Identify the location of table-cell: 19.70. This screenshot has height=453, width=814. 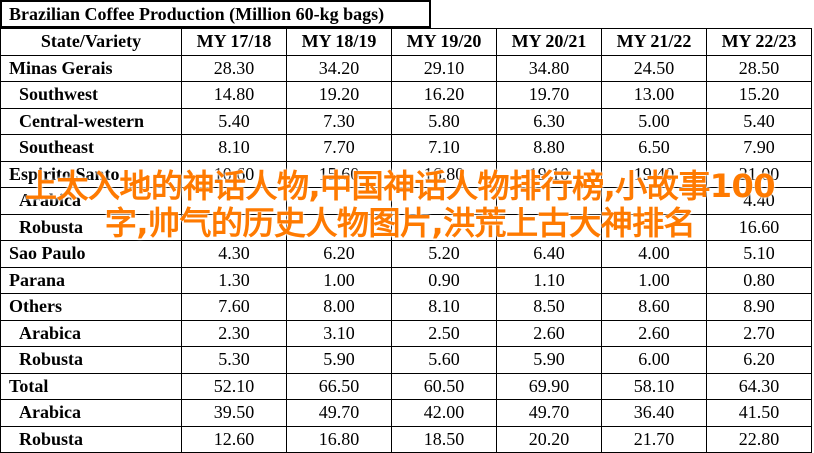
(549, 95).